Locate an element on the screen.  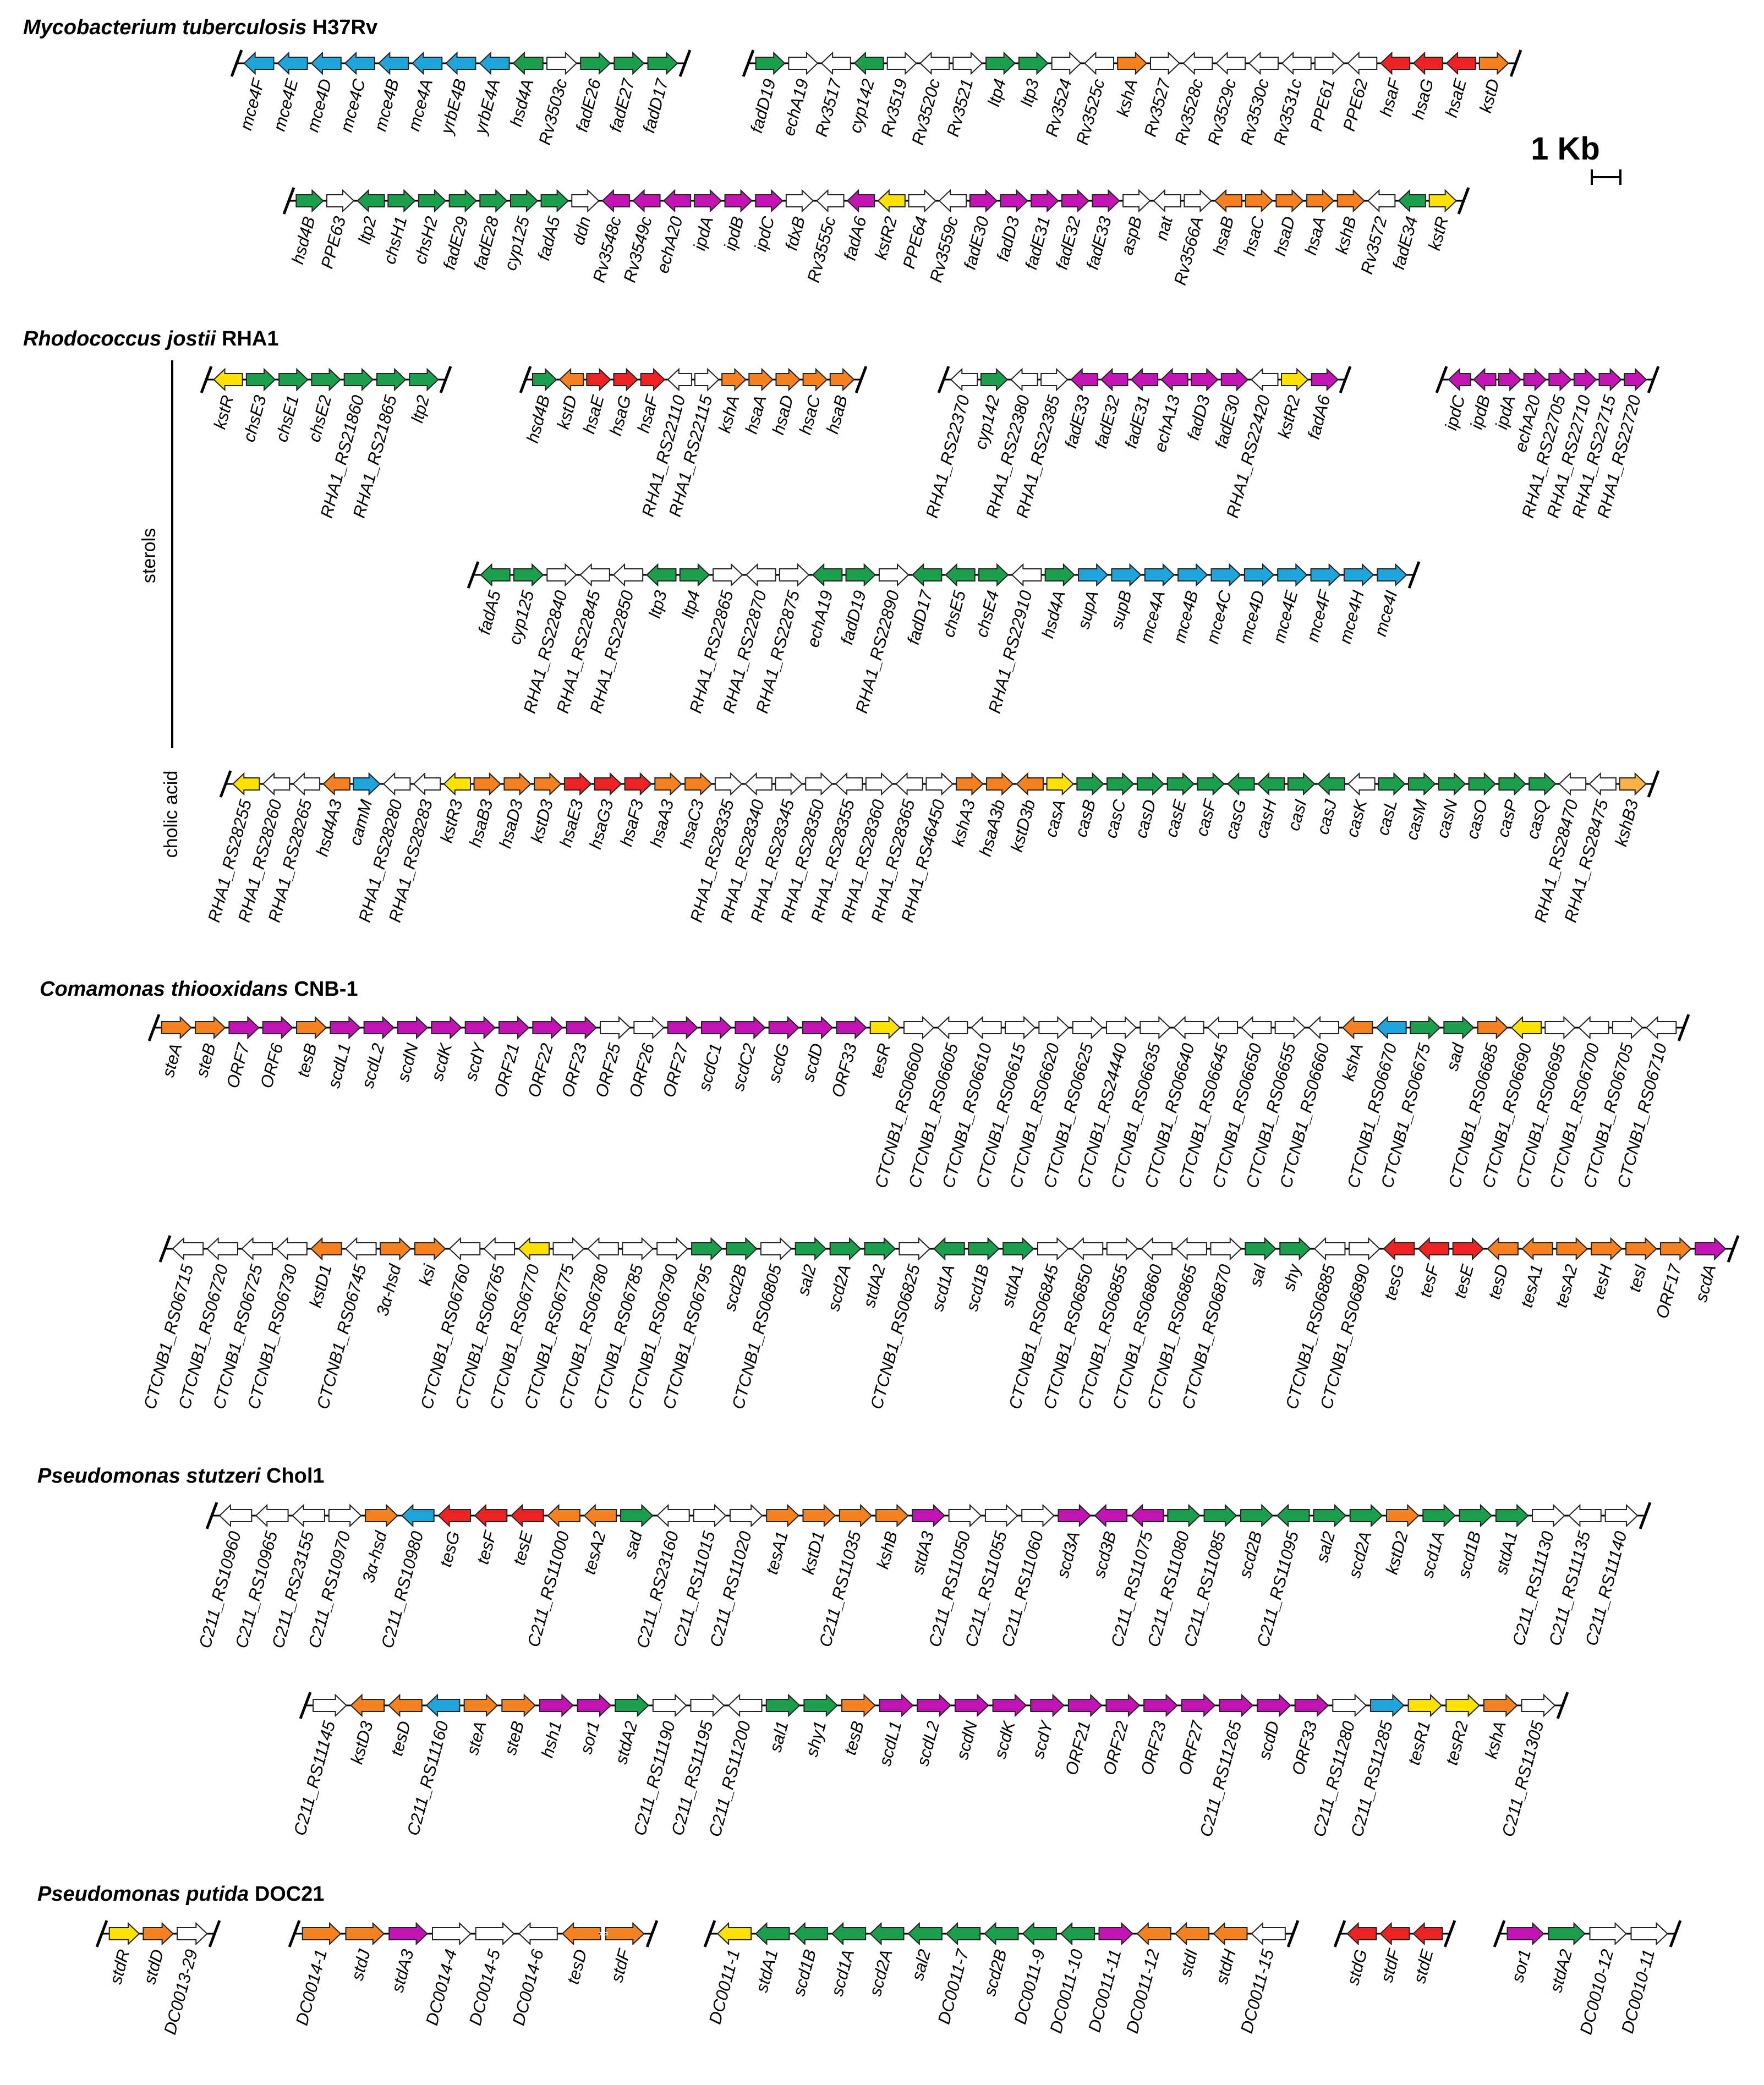
gene-arrow-hsad3 is located at coordinates (517, 784).